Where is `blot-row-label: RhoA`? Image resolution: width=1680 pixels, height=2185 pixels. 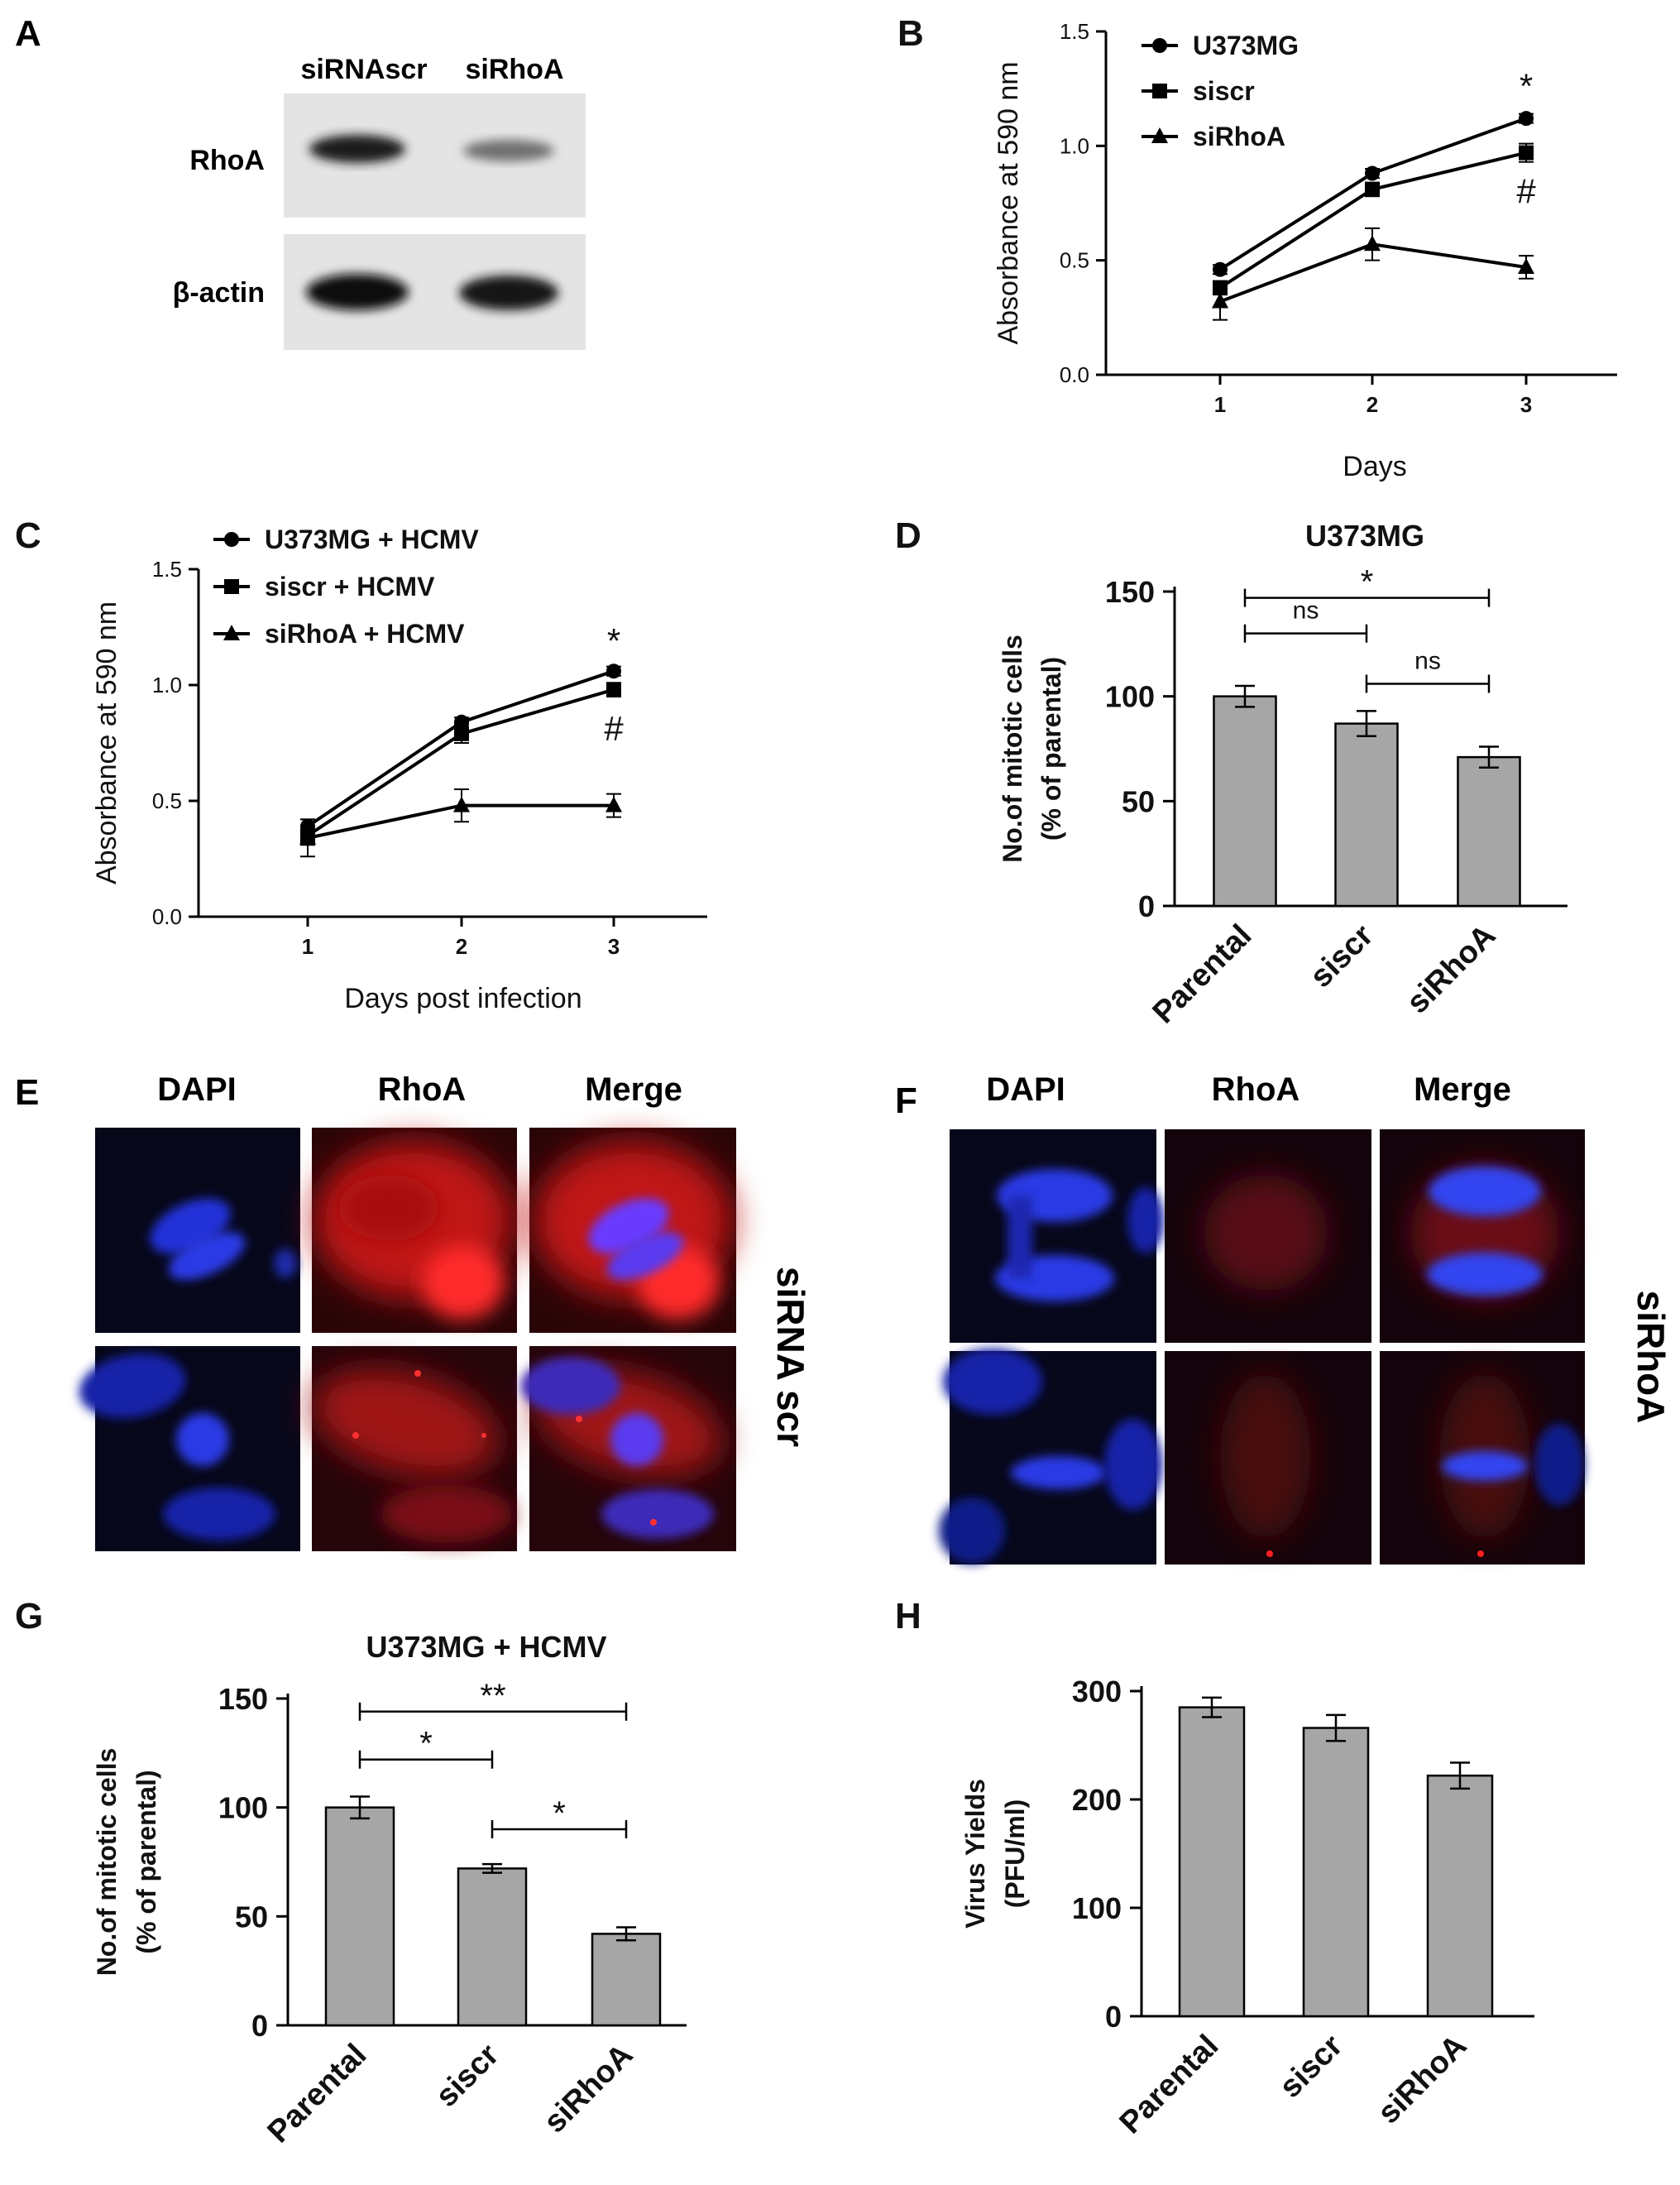
blot-row-label: RhoA is located at coordinates (227, 160).